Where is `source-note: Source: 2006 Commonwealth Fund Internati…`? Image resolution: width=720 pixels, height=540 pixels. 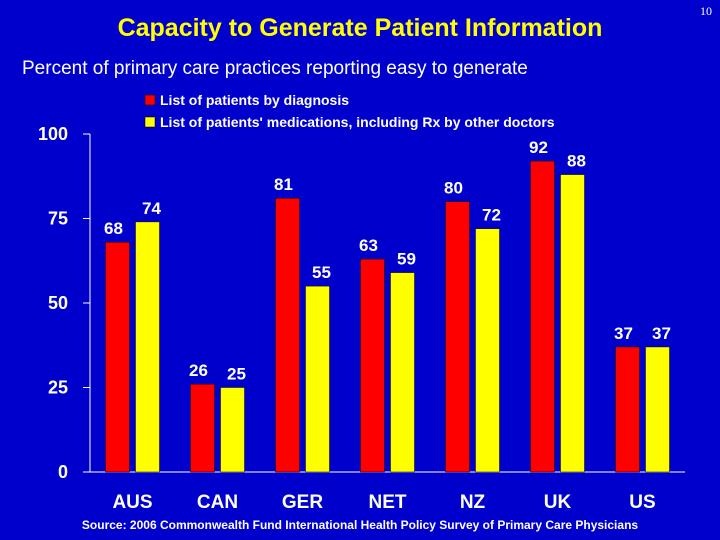
source-note: Source: 2006 Commonwealth Fund Internati… is located at coordinates (360, 525).